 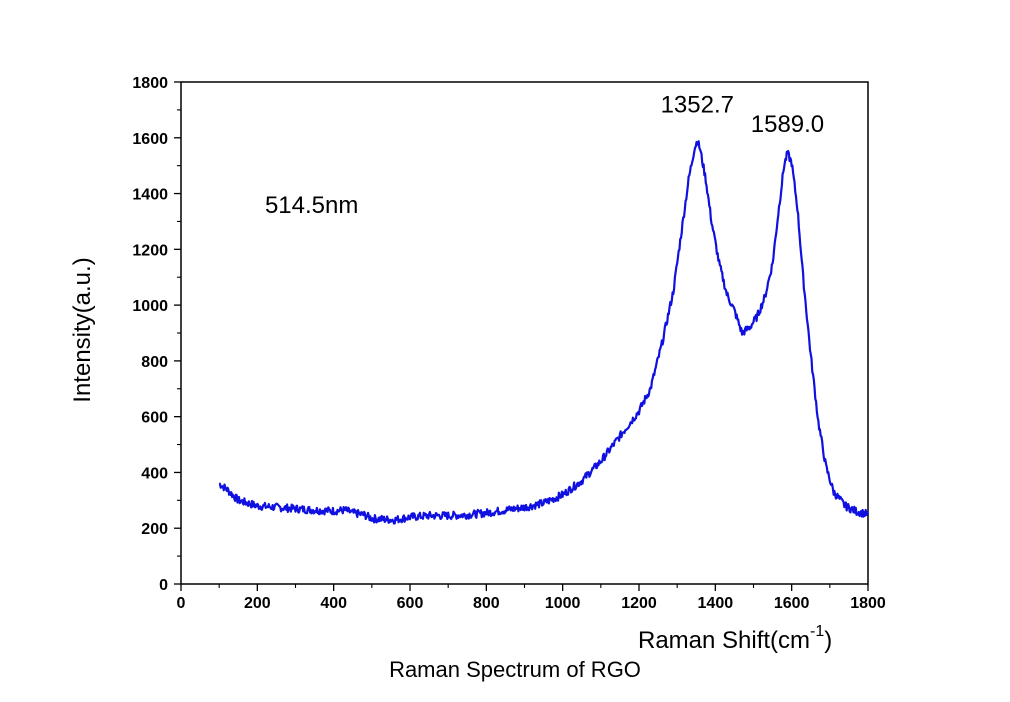 What do you see at coordinates (787, 124) in the screenshot?
I see `annotation-label: 1589.0` at bounding box center [787, 124].